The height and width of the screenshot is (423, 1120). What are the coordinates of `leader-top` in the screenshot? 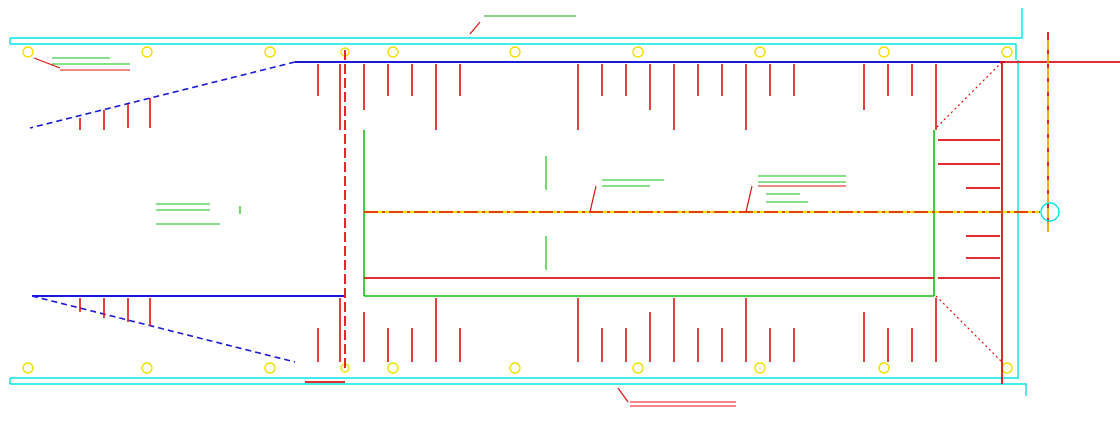 It's located at (475, 28).